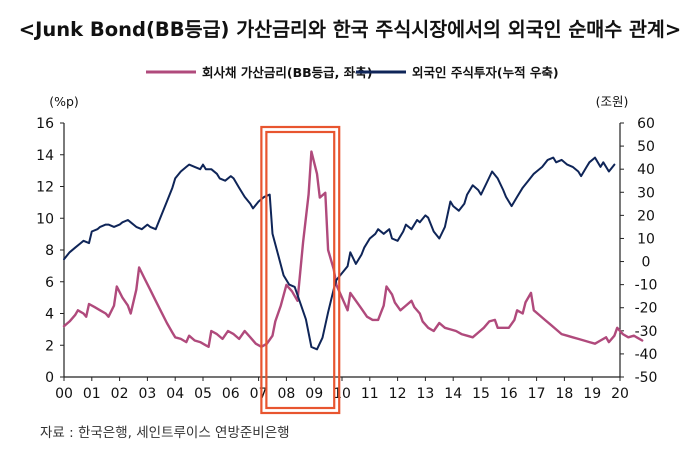 This screenshot has height=461, width=700. I want to click on highlight-box-inner, so click(300, 270).